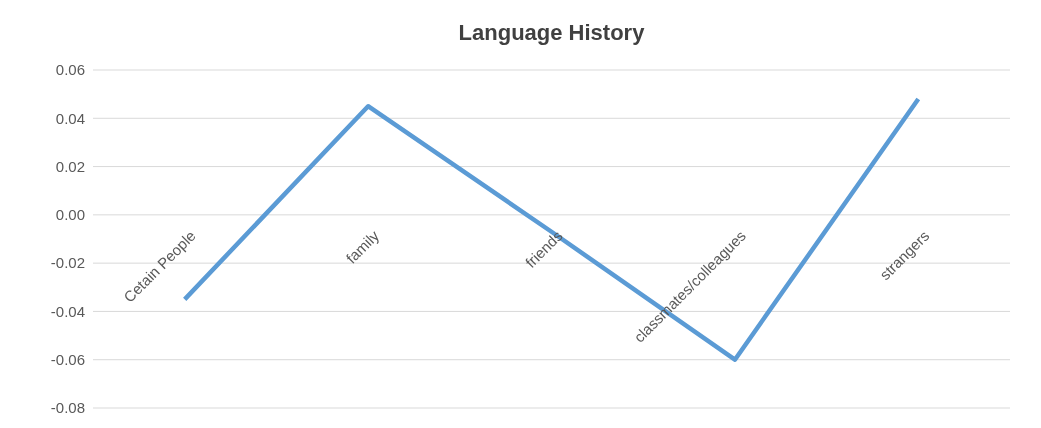  Describe the element at coordinates (67, 311) in the screenshot. I see `y-tick-label: -0.04` at that location.